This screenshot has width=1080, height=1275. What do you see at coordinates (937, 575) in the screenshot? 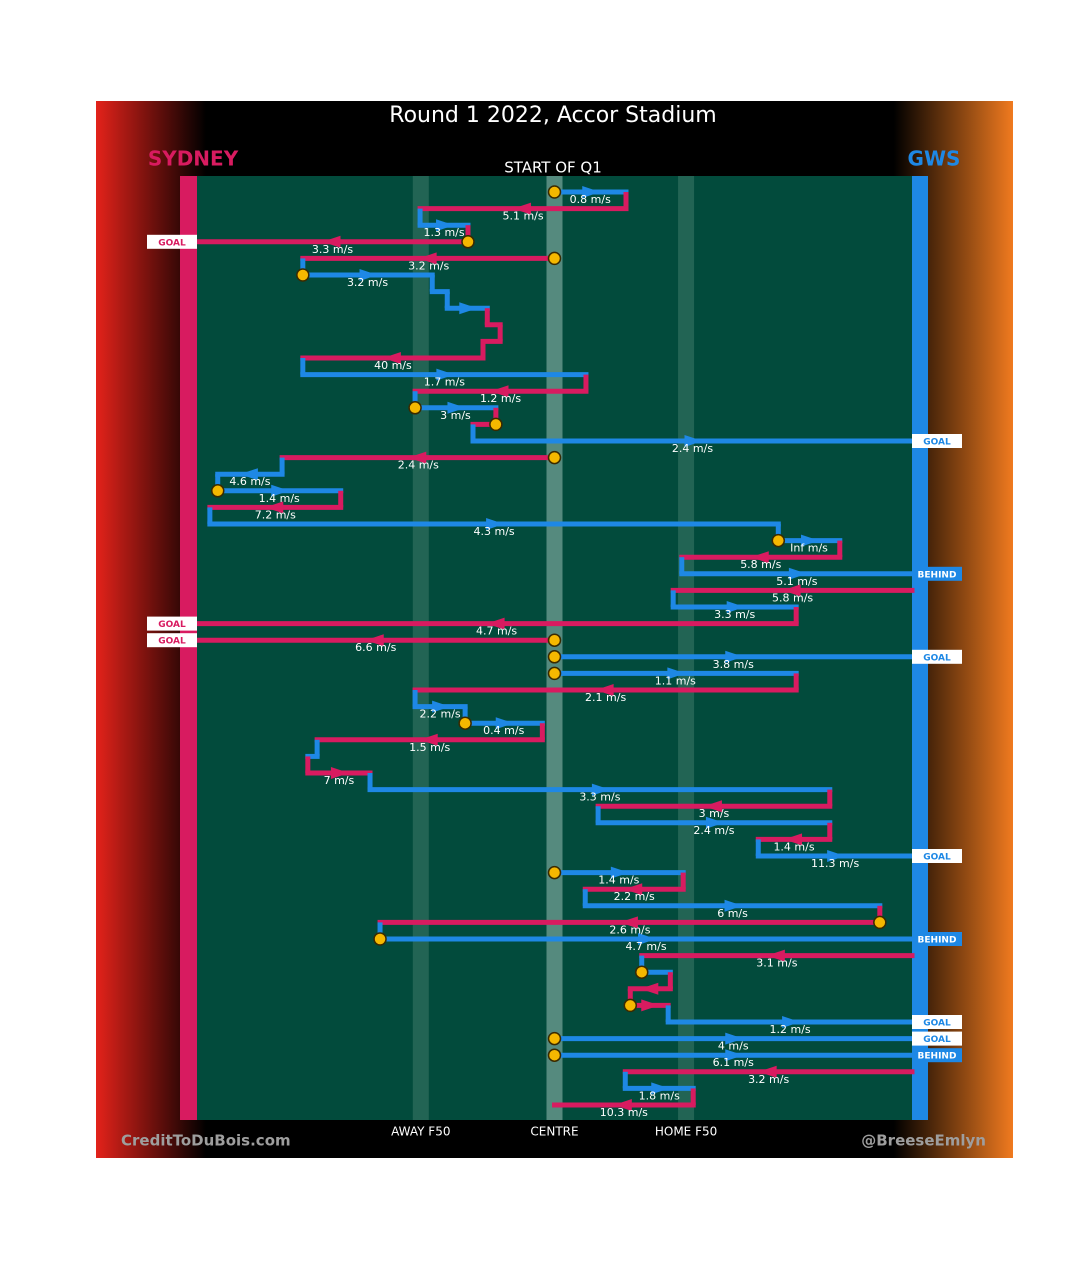
I see `result-label: BEHIND` at bounding box center [937, 575].